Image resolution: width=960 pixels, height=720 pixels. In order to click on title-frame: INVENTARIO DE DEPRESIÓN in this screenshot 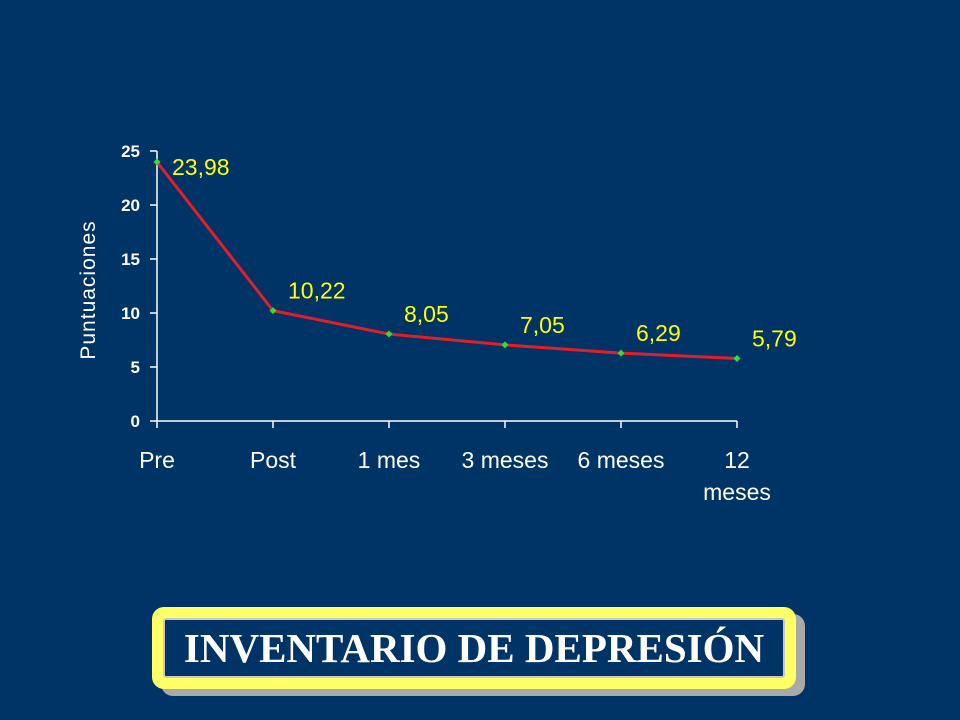, I will do `click(474, 648)`.